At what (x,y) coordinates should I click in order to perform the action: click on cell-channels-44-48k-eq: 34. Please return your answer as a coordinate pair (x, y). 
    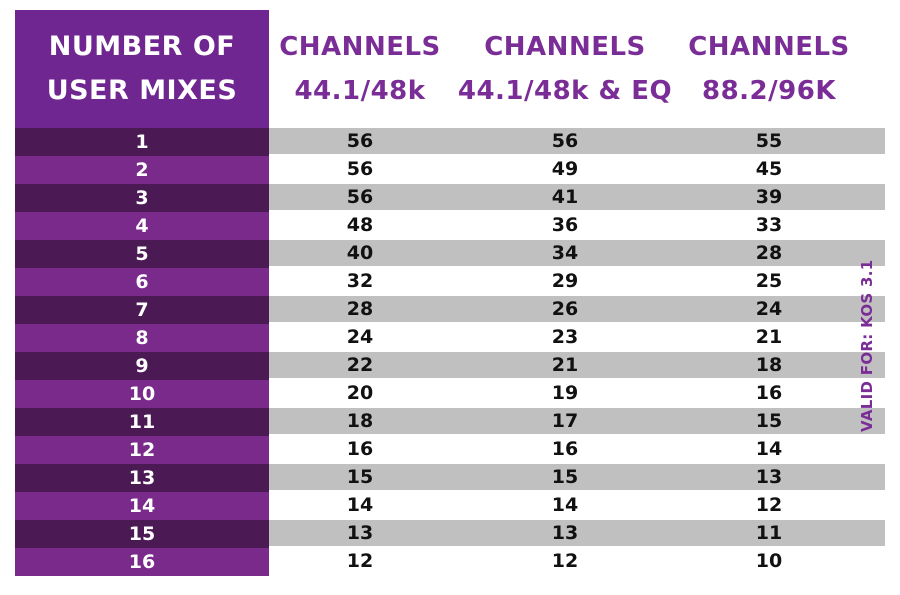
    Looking at the image, I should click on (565, 253).